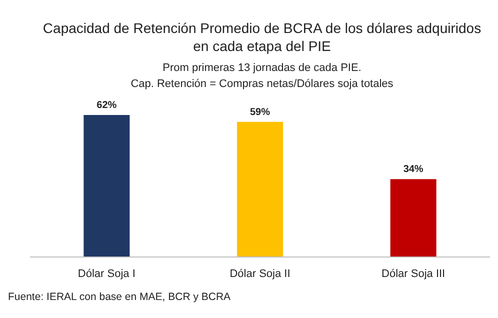 This screenshot has height=318, width=498. I want to click on x-tick-label: Dólar Soja I, so click(107, 274).